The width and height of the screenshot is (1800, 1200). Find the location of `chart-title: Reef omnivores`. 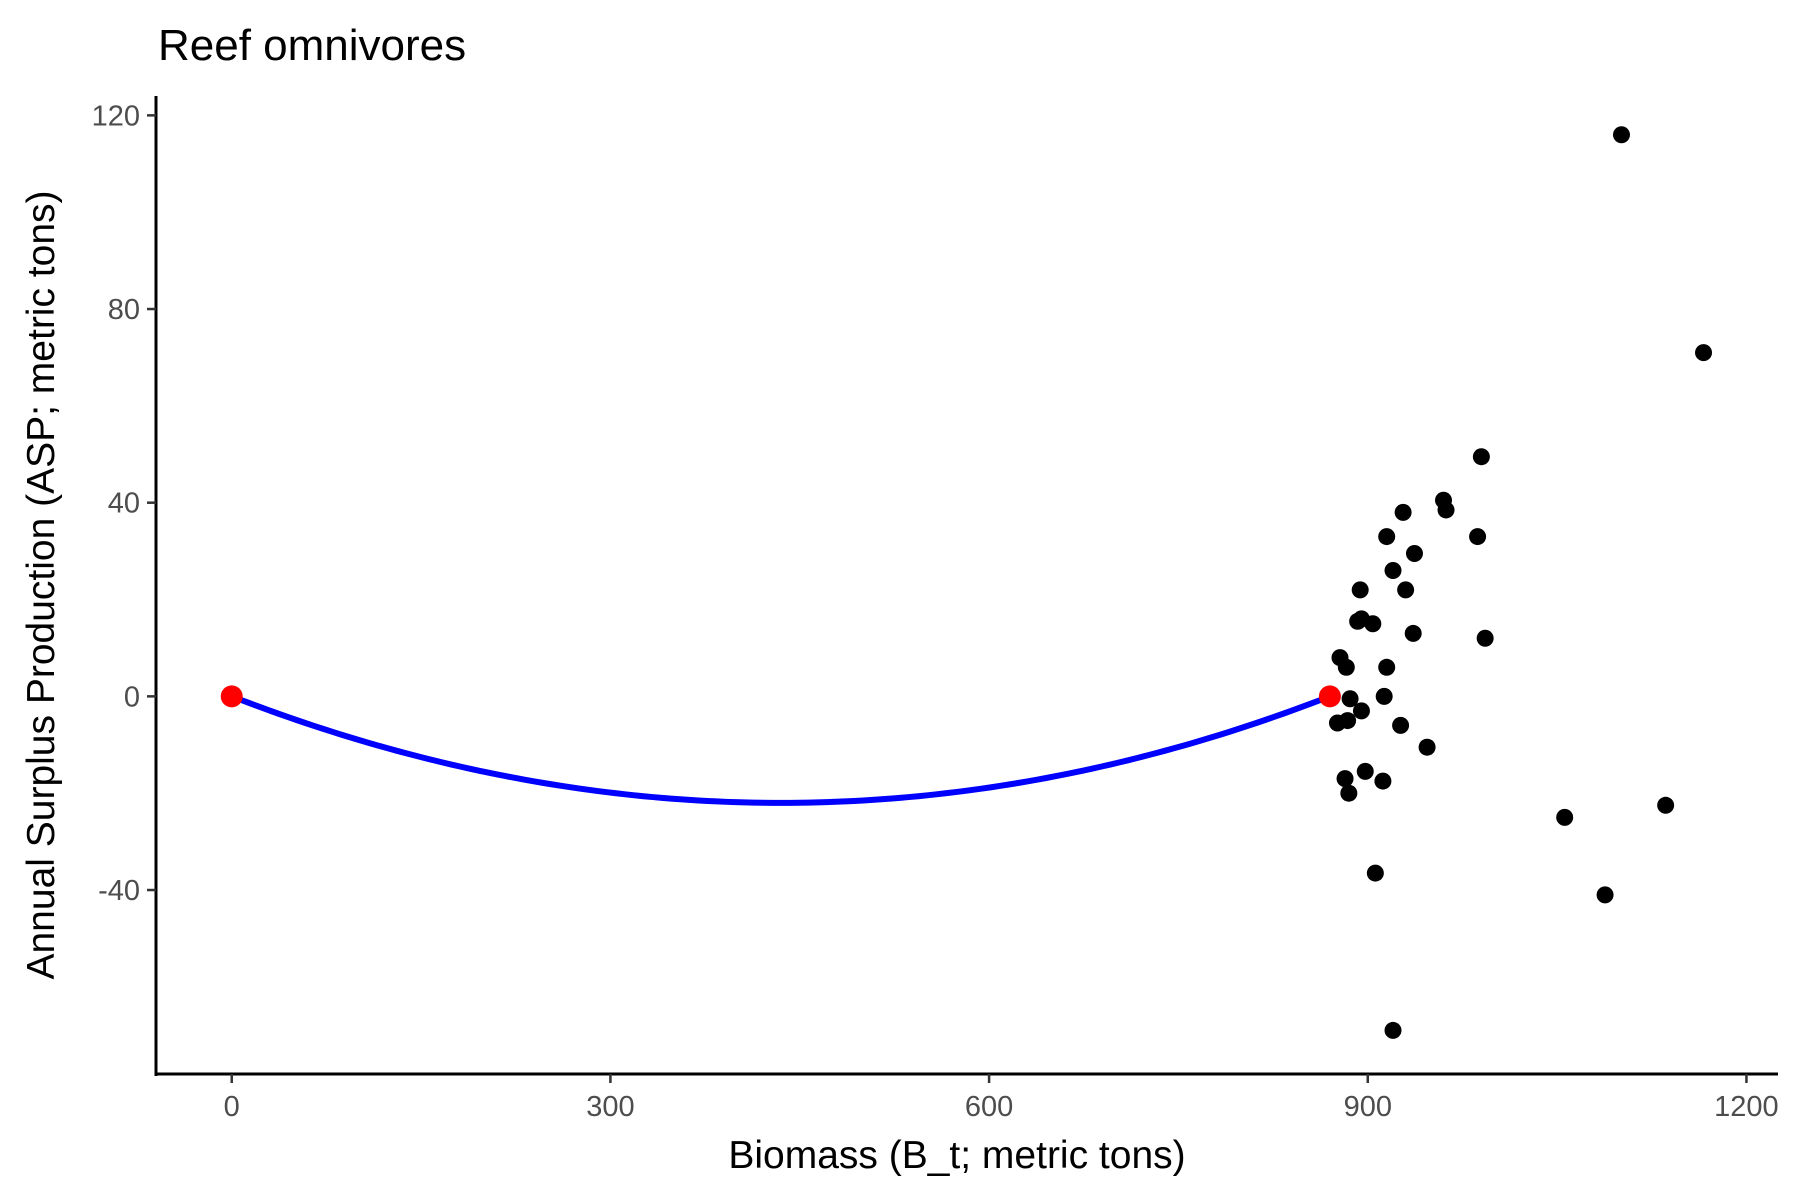

chart-title: Reef omnivores is located at coordinates (312, 45).